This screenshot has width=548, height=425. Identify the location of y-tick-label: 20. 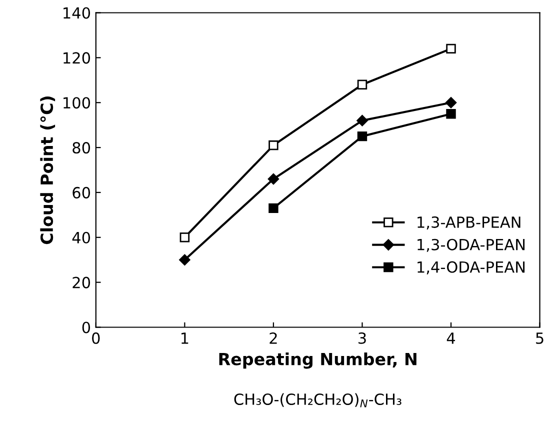
(81, 282).